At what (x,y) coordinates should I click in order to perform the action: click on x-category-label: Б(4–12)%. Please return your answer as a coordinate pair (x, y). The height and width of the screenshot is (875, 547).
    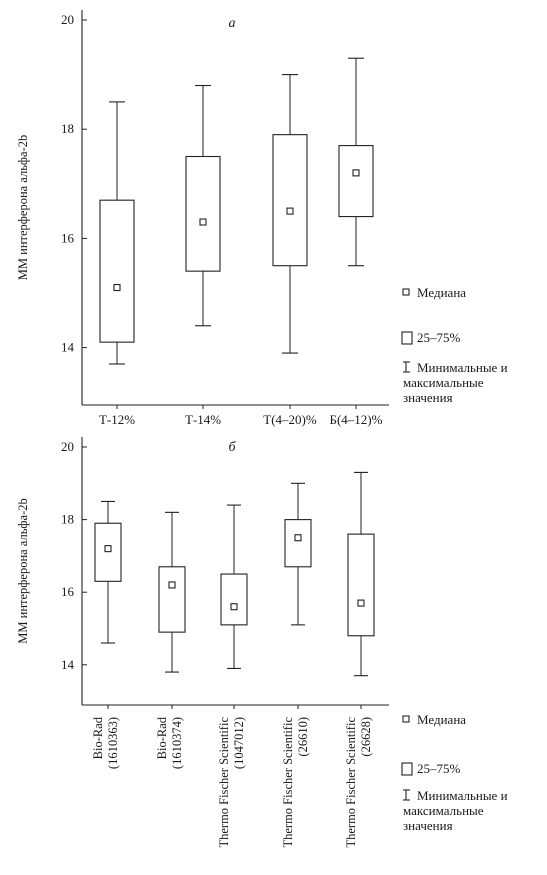
    Looking at the image, I should click on (356, 419).